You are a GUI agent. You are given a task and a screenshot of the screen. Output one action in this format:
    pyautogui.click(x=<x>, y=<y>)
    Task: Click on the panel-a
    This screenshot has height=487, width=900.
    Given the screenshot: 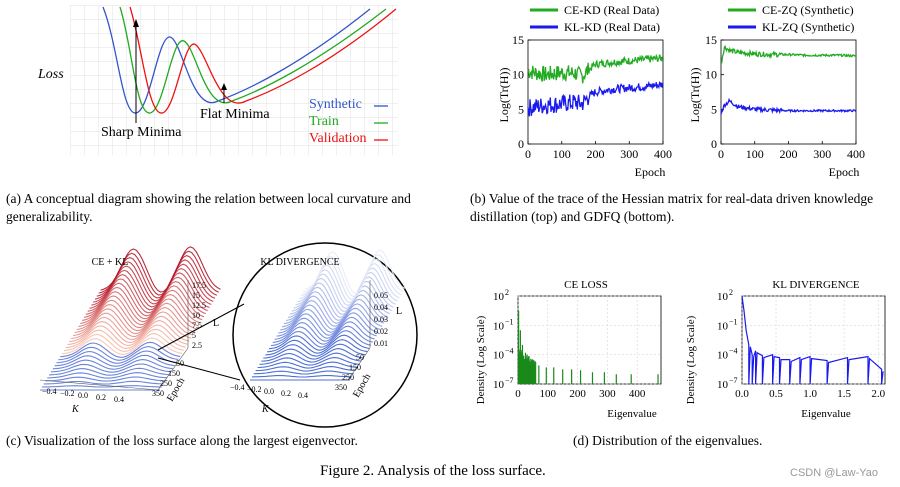 What is the action you would take?
    pyautogui.click(x=234, y=80)
    